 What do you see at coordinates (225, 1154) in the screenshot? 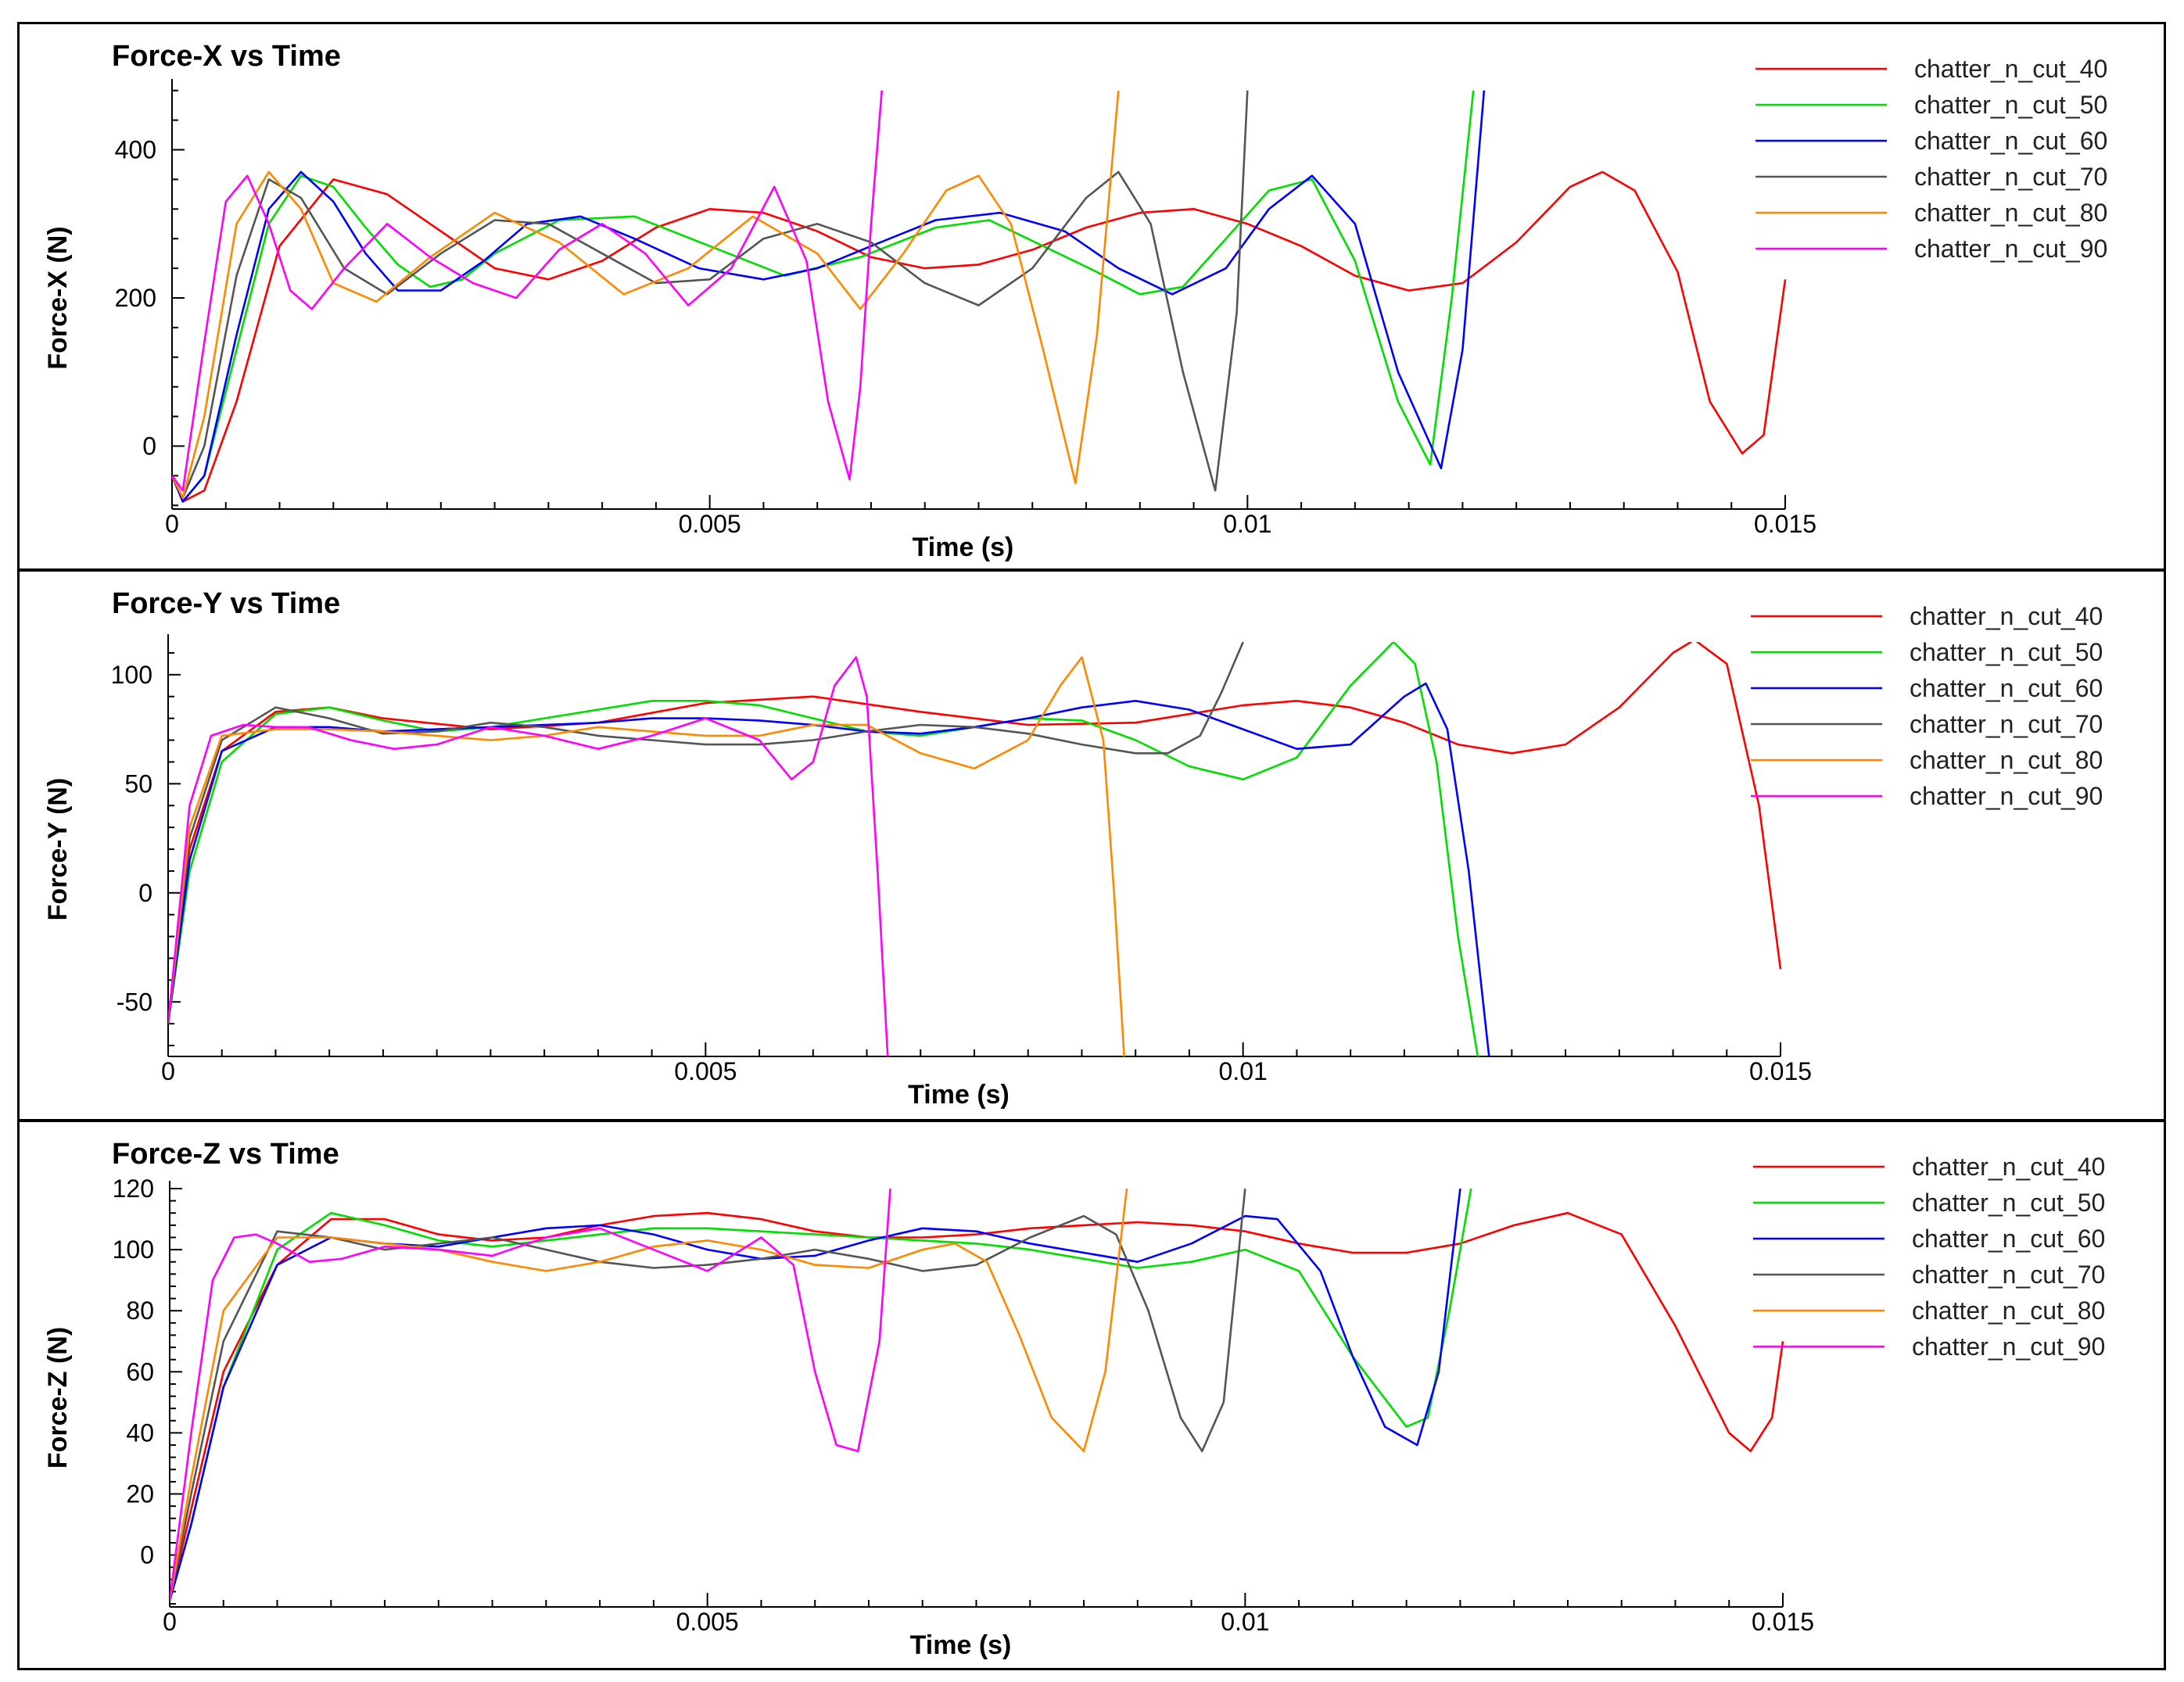
I see `chart-title: Force-Z vs Time` at bounding box center [225, 1154].